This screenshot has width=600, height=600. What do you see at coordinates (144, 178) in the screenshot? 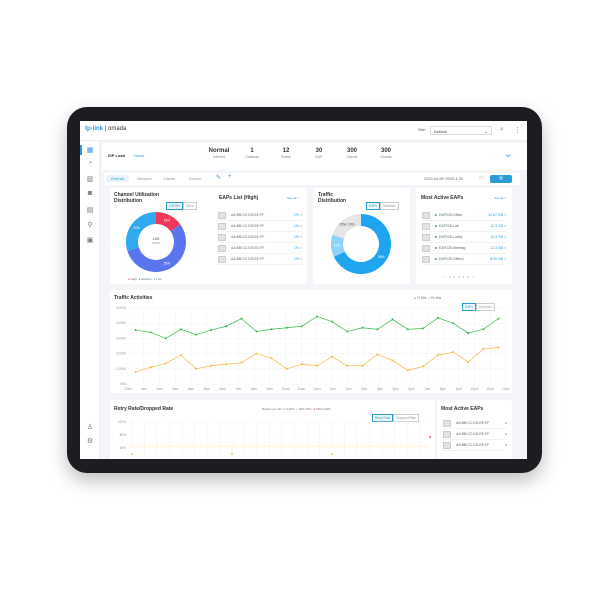
I see `tab-network: Network` at bounding box center [144, 178].